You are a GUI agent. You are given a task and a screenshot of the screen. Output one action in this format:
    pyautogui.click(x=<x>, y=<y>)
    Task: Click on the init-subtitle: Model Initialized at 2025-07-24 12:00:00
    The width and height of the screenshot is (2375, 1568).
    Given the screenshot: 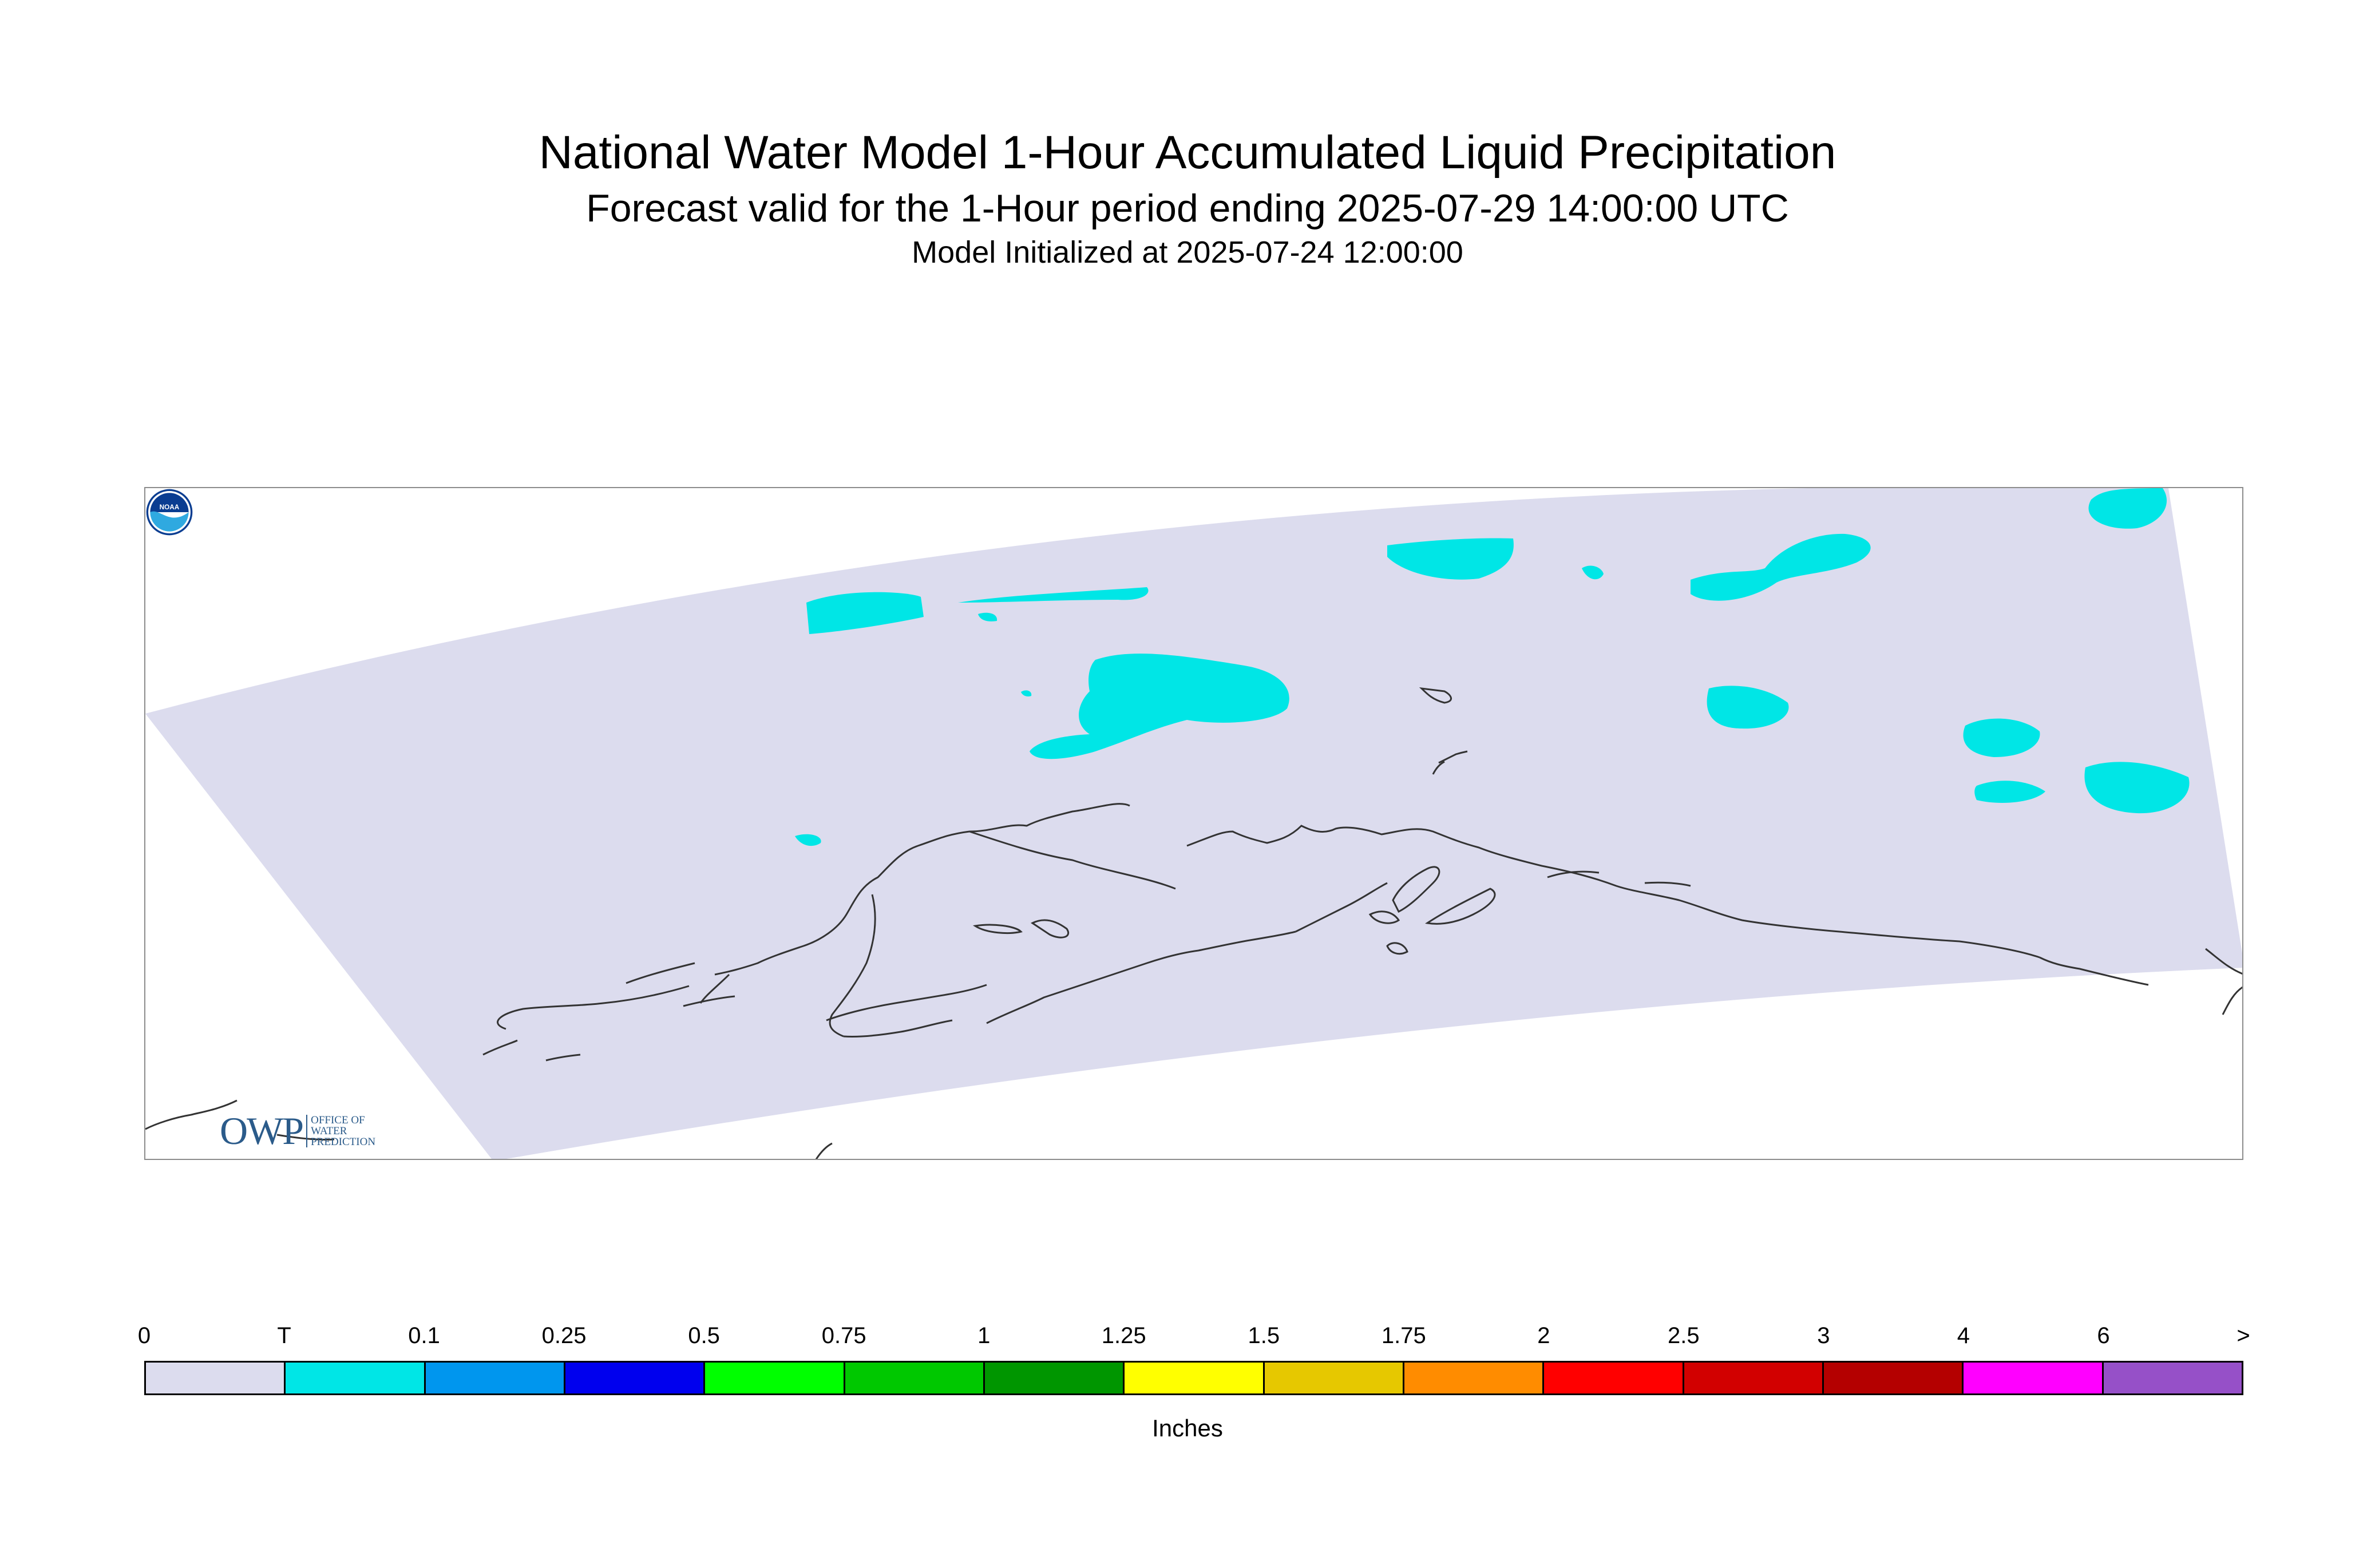 What is the action you would take?
    pyautogui.click(x=1187, y=252)
    